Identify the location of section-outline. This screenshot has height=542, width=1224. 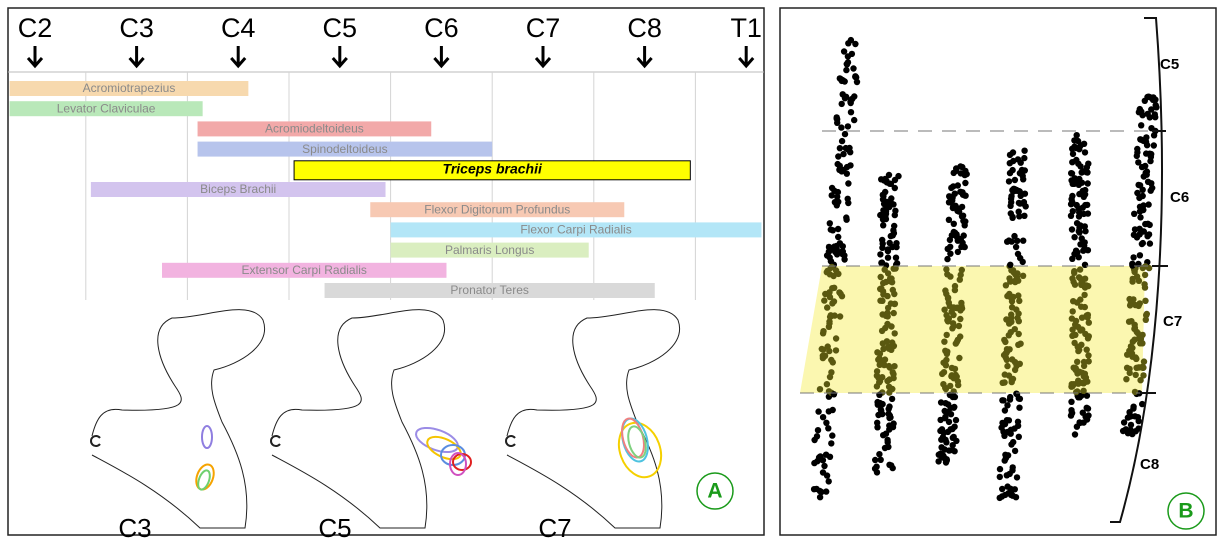
(178, 419).